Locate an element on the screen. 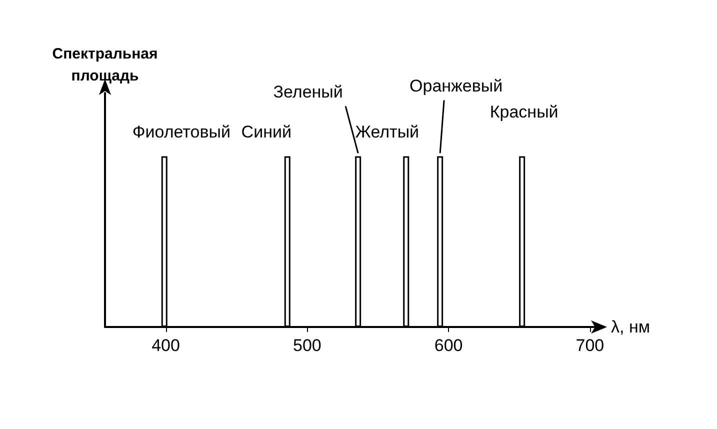 This screenshot has height=429, width=717. x-tick-label: 700 is located at coordinates (590, 345).